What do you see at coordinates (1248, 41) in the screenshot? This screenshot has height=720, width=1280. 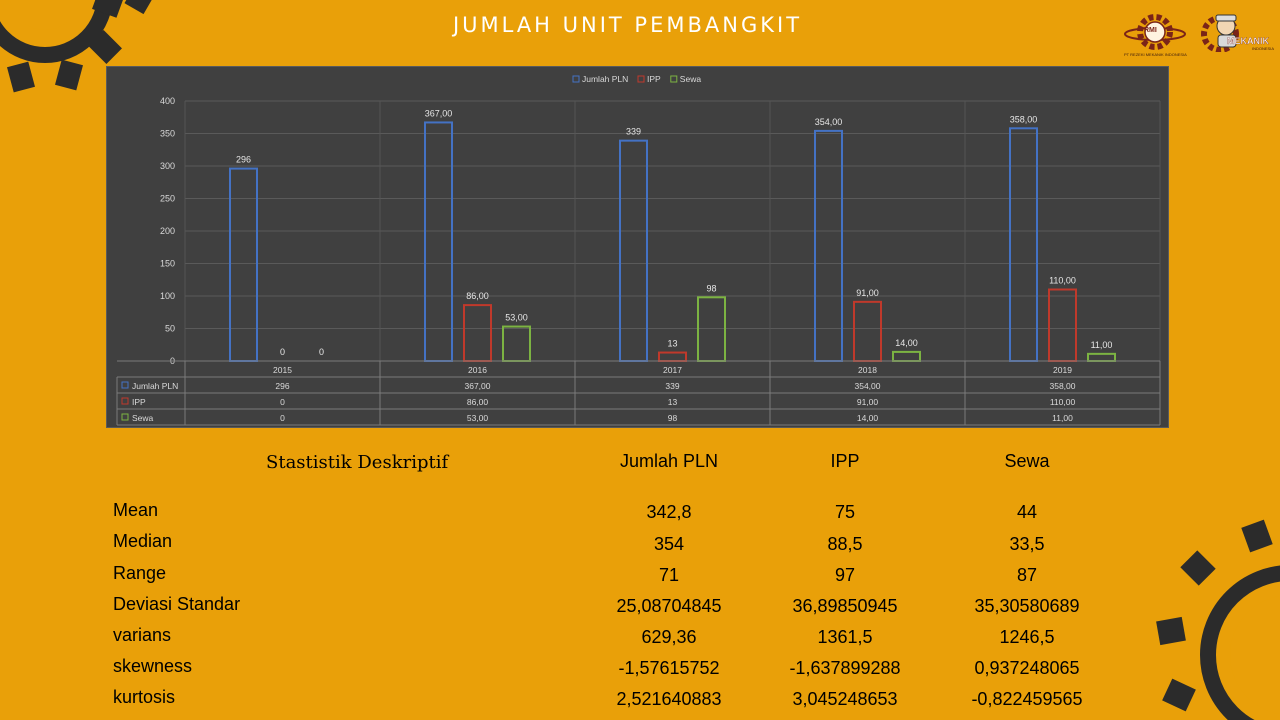 I see `mekanik-logo-text: MEKANIK` at bounding box center [1248, 41].